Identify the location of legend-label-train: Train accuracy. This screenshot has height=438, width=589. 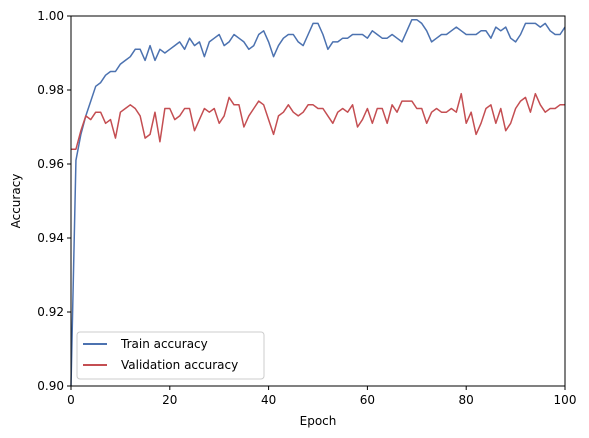
(164, 344).